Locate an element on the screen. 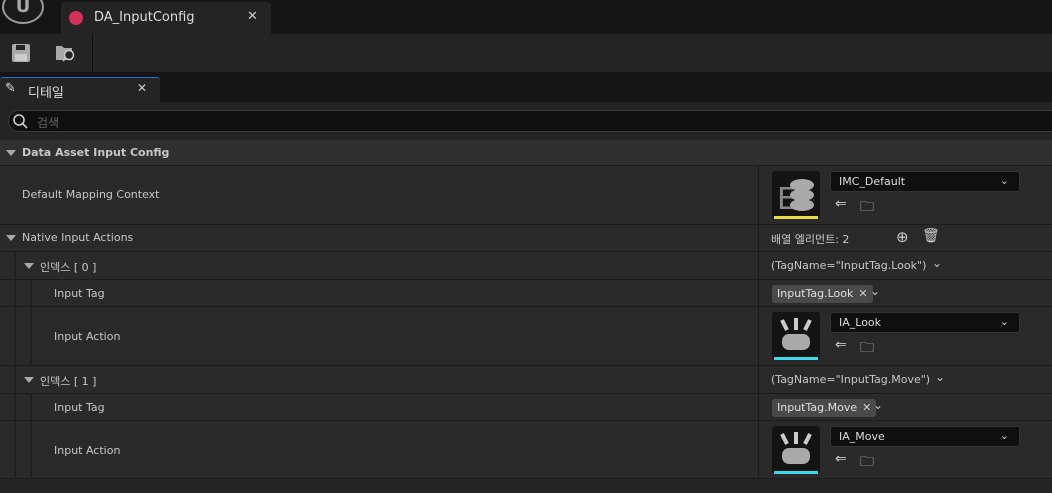 The image size is (1052, 493). save-icon is located at coordinates (21, 53).